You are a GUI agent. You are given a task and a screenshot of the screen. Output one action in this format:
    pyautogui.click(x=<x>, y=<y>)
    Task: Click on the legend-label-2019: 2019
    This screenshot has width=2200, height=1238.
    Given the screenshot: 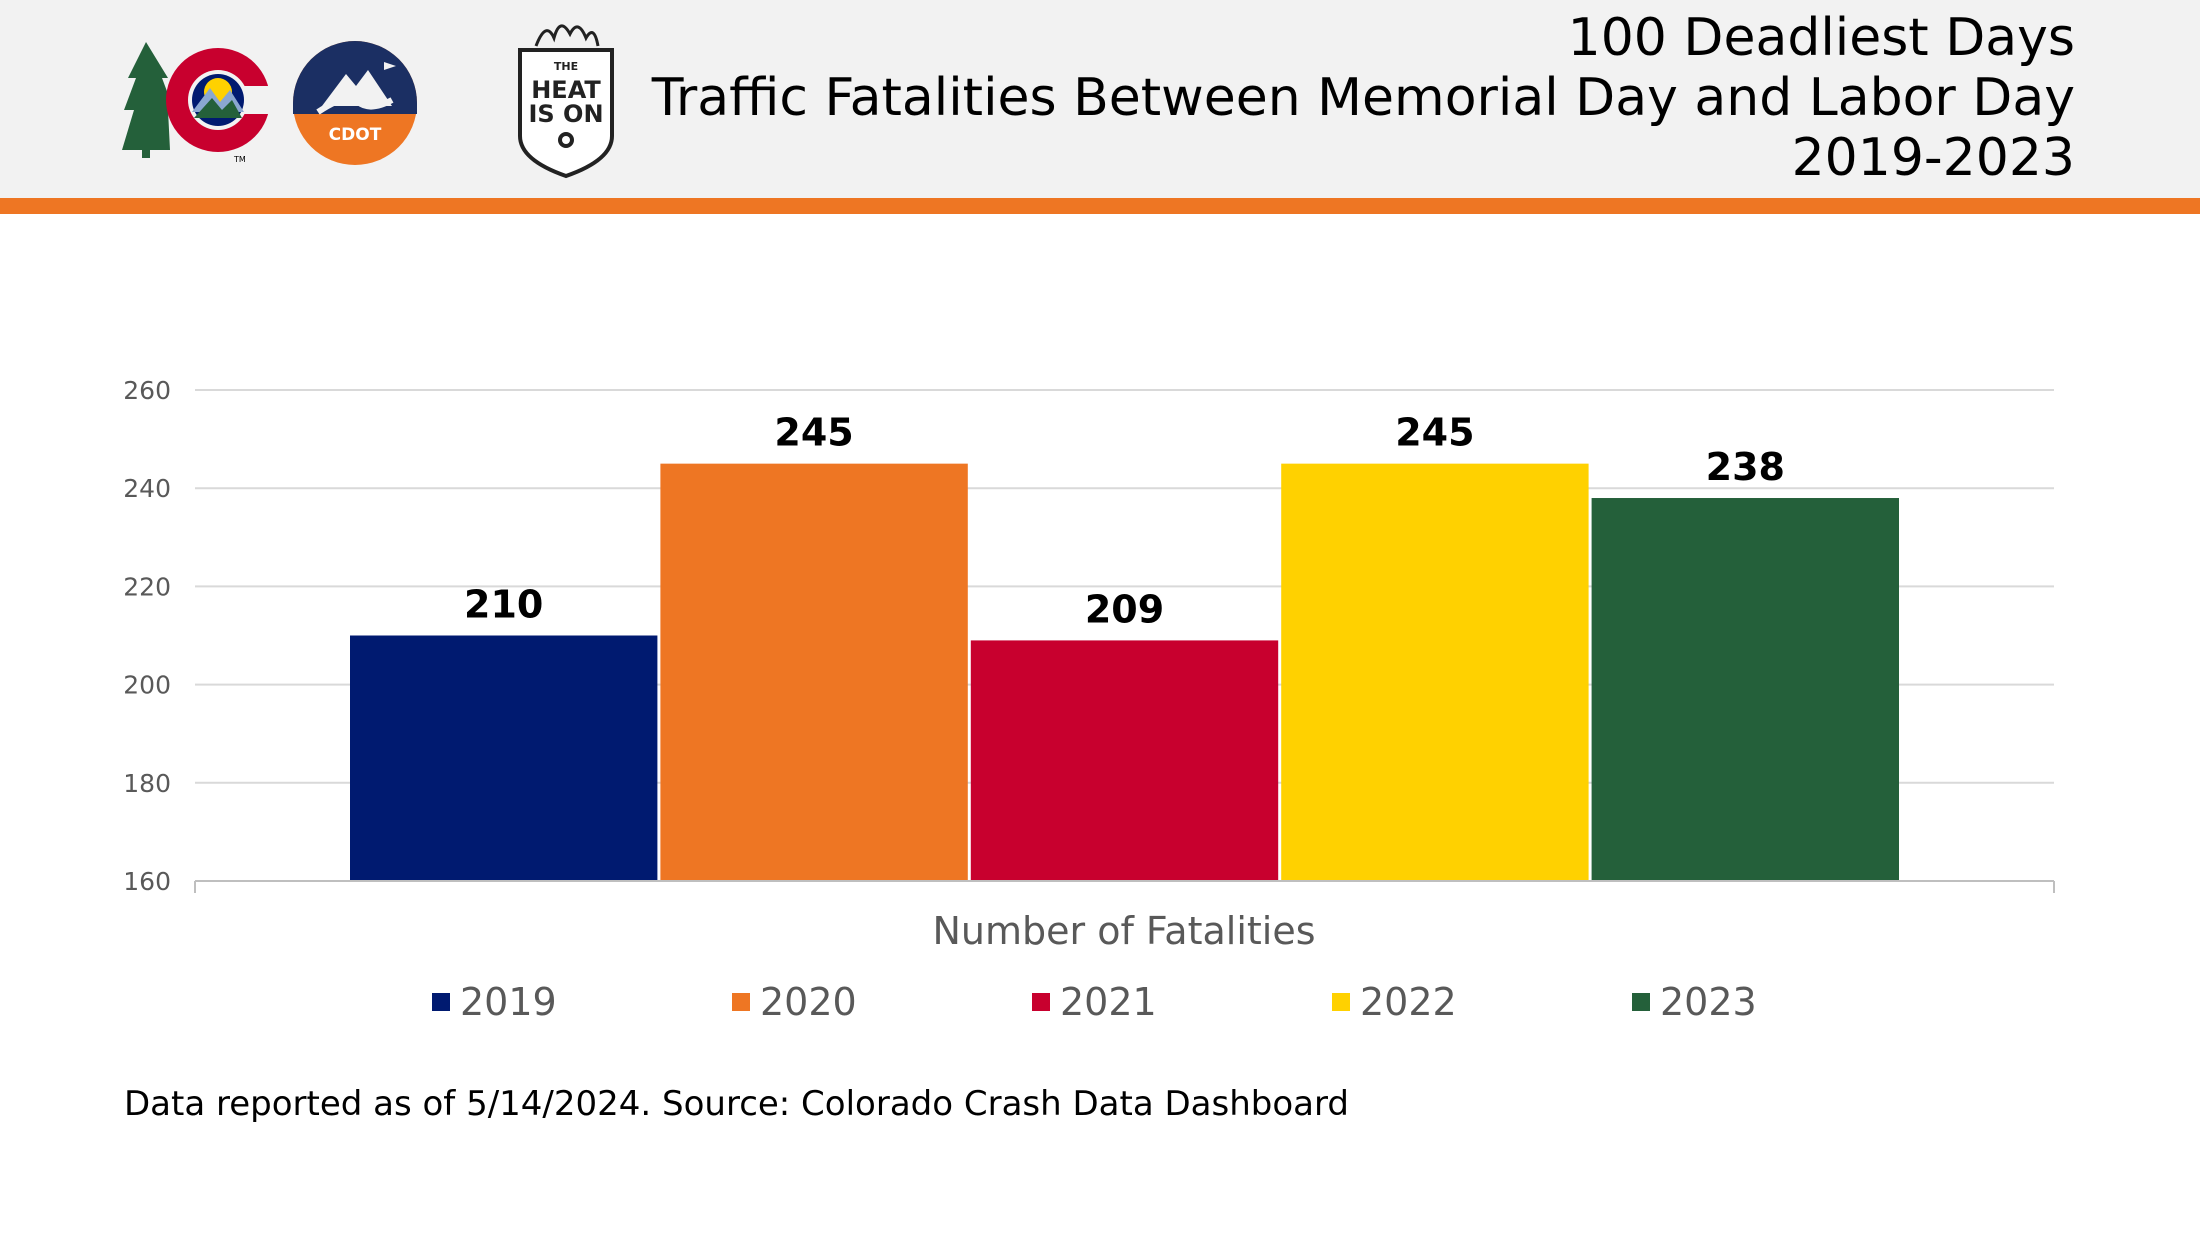 What is the action you would take?
    pyautogui.click(x=508, y=1002)
    